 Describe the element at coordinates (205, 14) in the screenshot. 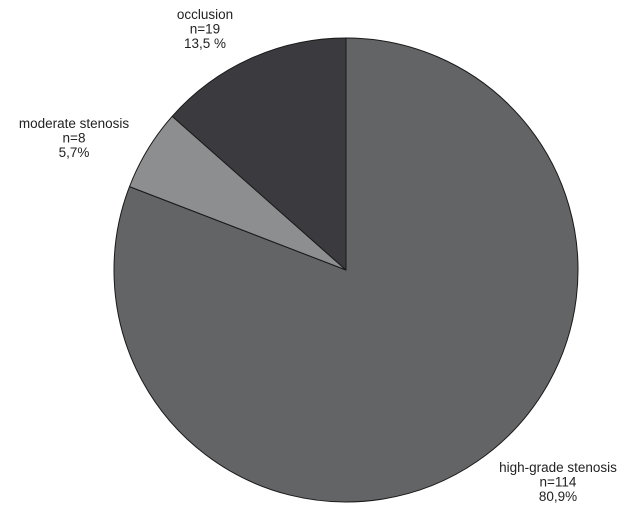

I see `slice-label-line: occlusion` at that location.